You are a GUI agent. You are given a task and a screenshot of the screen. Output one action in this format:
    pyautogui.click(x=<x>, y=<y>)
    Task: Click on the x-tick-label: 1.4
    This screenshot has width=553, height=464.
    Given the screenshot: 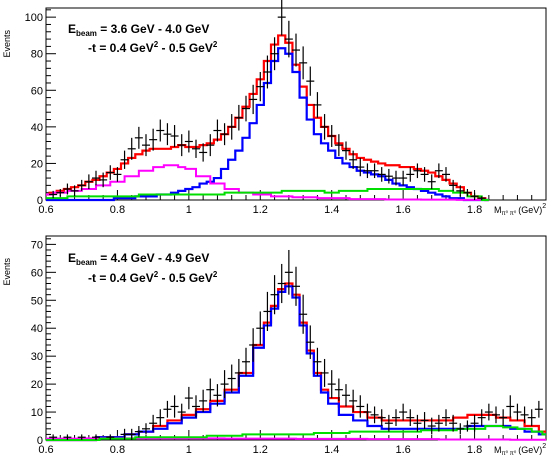 What is the action you would take?
    pyautogui.click(x=331, y=450)
    